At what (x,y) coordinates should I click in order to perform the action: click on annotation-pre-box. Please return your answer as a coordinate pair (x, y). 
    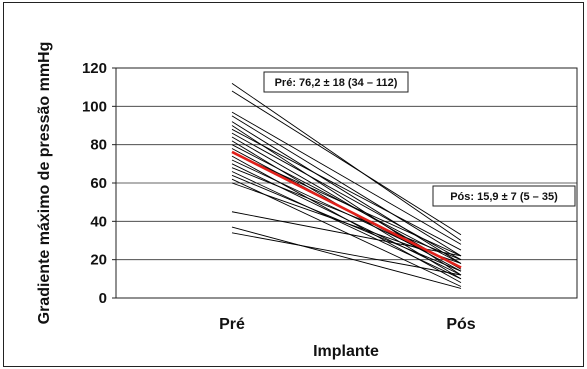
    Looking at the image, I should click on (336, 82).